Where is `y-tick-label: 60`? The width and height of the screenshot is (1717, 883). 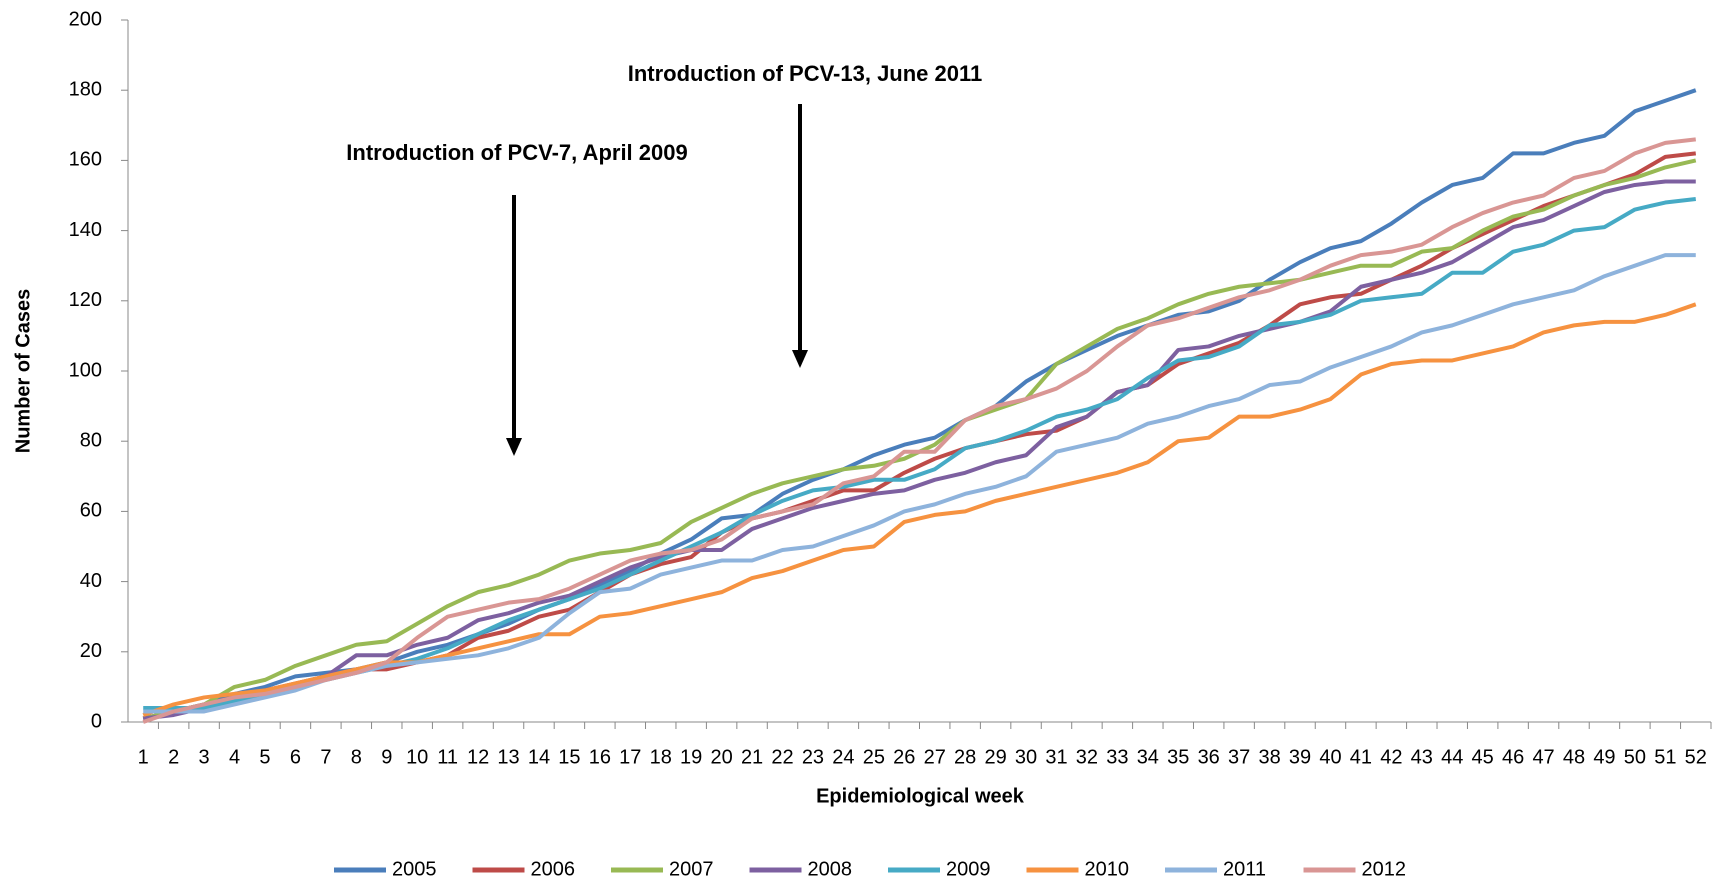
y-tick-label: 60 is located at coordinates (91, 511).